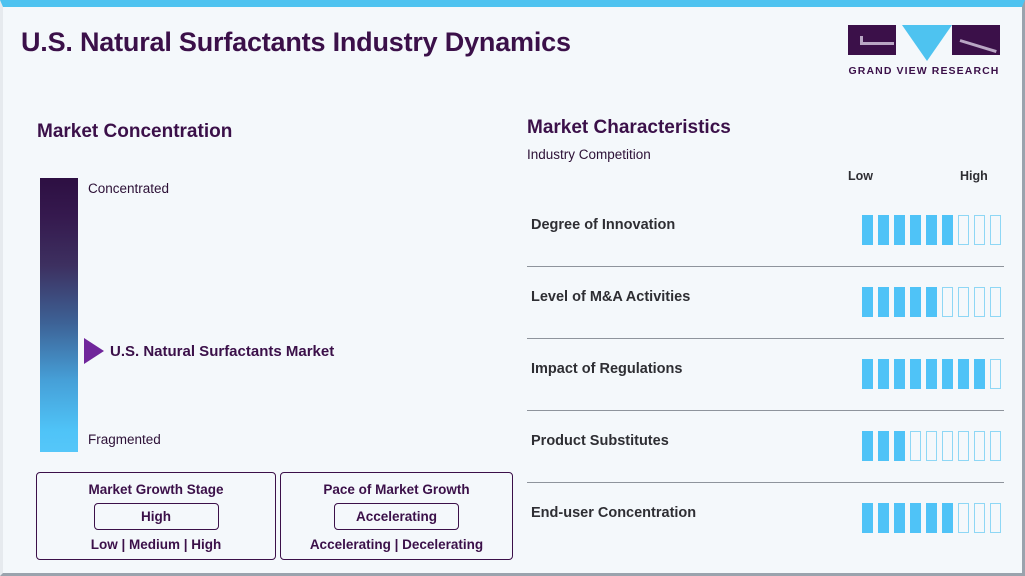 The height and width of the screenshot is (576, 1025). What do you see at coordinates (600, 441) in the screenshot?
I see `characteristic-label: Product Substitutes` at bounding box center [600, 441].